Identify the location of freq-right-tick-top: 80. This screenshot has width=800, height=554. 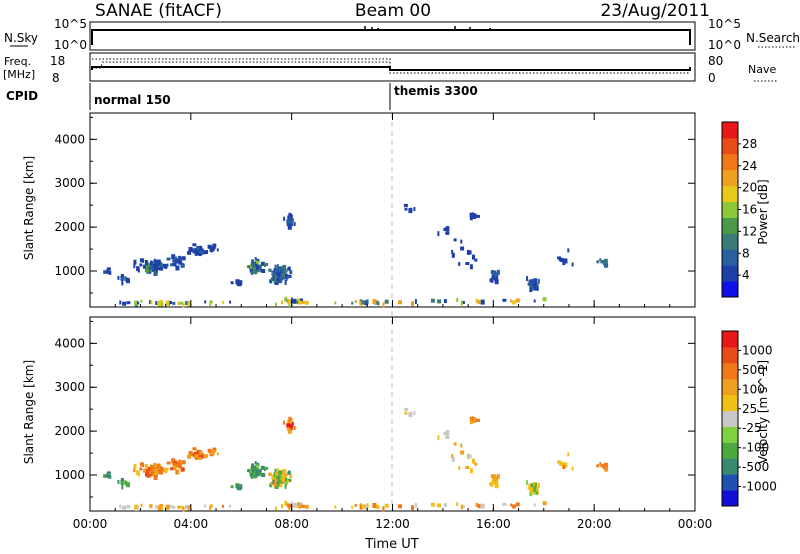
(715, 61).